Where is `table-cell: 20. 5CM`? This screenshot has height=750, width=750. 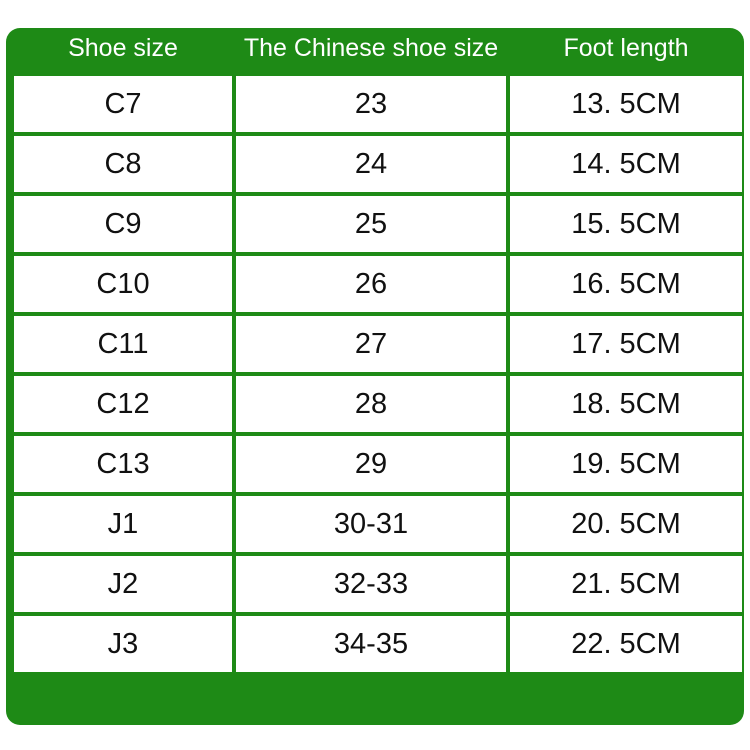 table-cell: 20. 5CM is located at coordinates (626, 524).